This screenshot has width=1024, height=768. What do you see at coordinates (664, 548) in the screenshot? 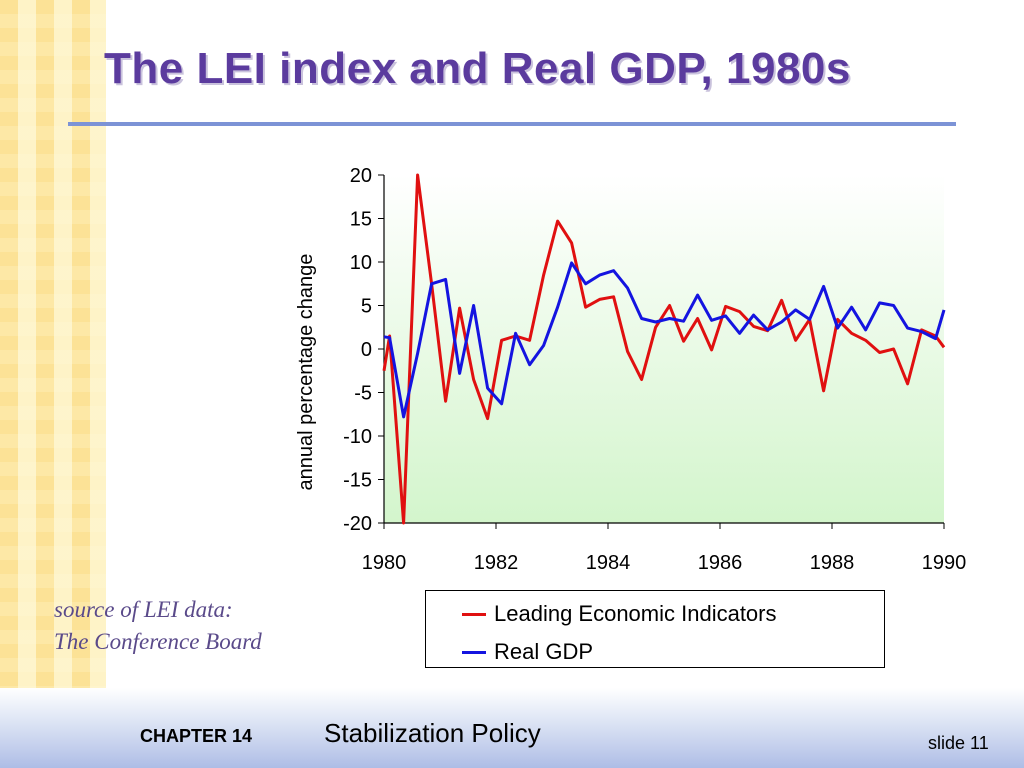
I see `x-axis: 1980 1982 1984 1986 1988 1990` at bounding box center [664, 548].